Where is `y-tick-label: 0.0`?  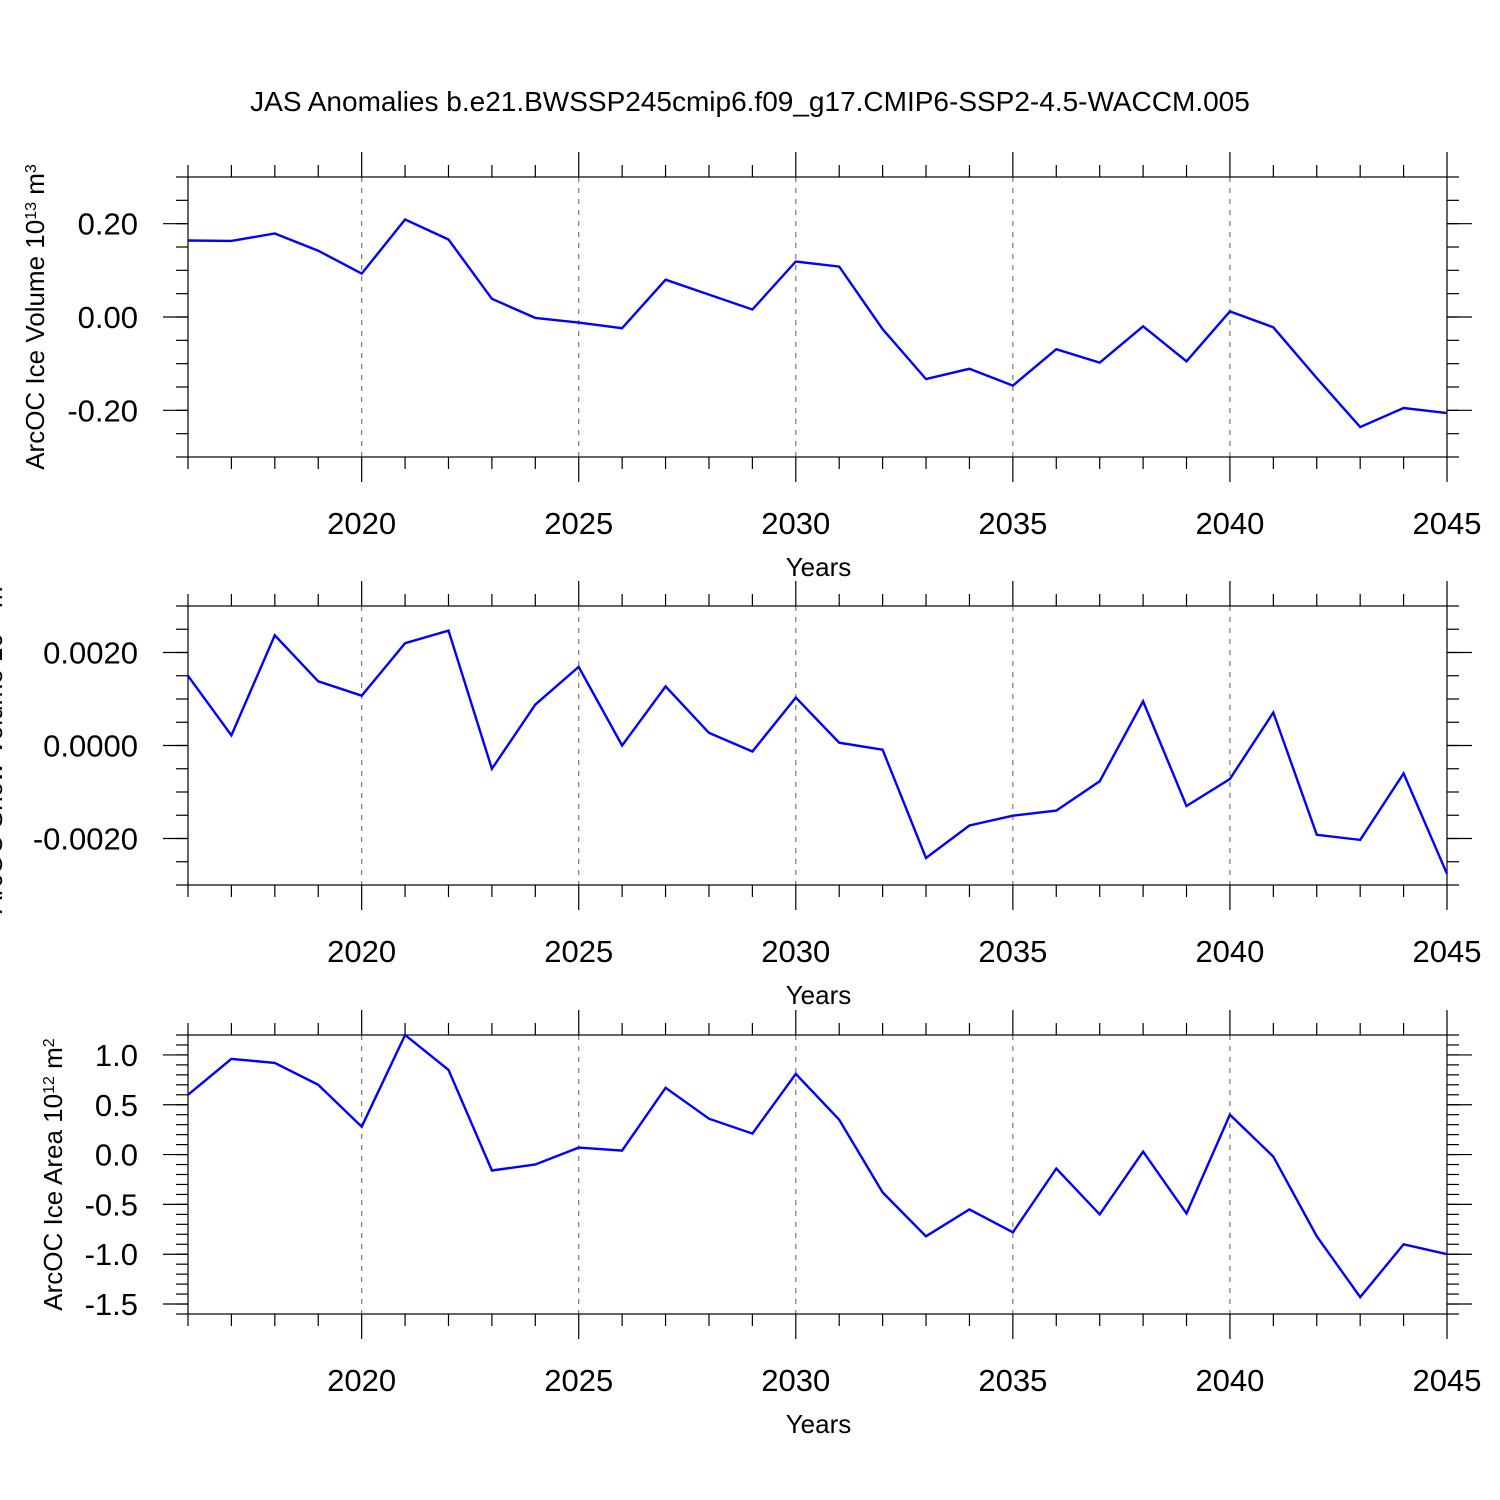 y-tick-label: 0.0 is located at coordinates (116, 1155).